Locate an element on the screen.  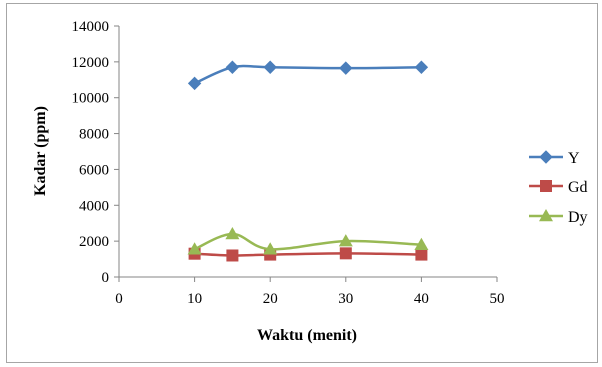
y-tick-label: 4000 is located at coordinates (94, 206).